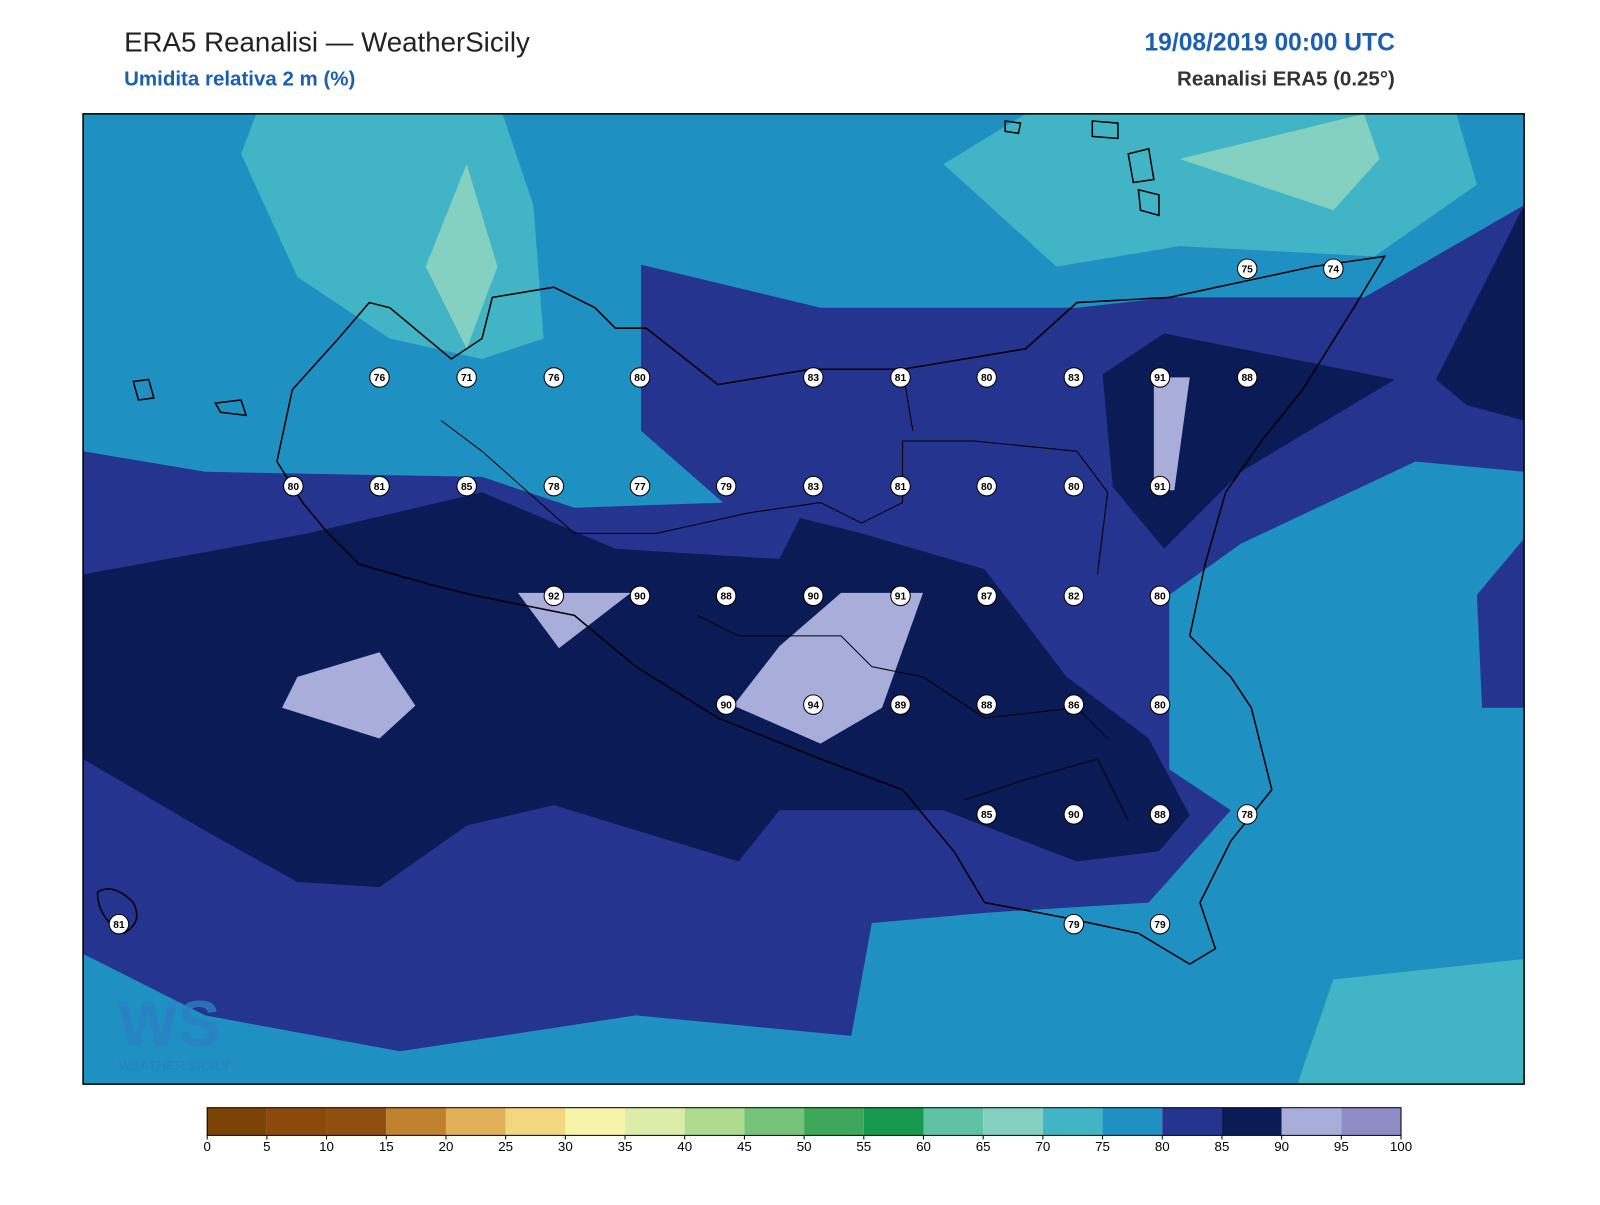 Image resolution: width=1600 pixels, height=1205 pixels. Describe the element at coordinates (266, 1146) in the screenshot. I see `colorbar-tick-label: 5` at that location.